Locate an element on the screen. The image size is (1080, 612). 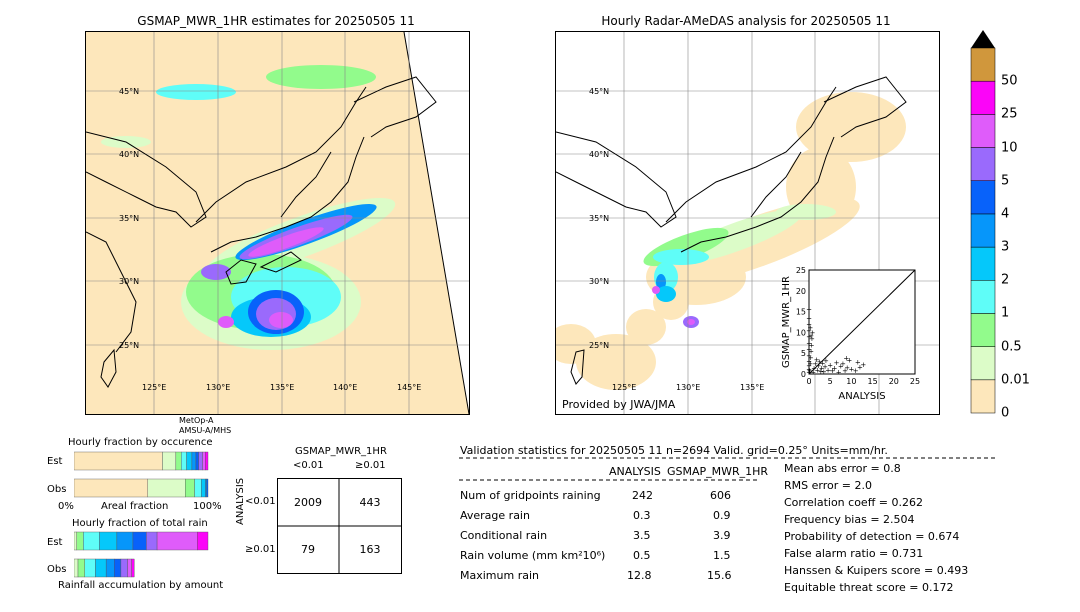
occurrence-obs-bar is located at coordinates (141, 488).